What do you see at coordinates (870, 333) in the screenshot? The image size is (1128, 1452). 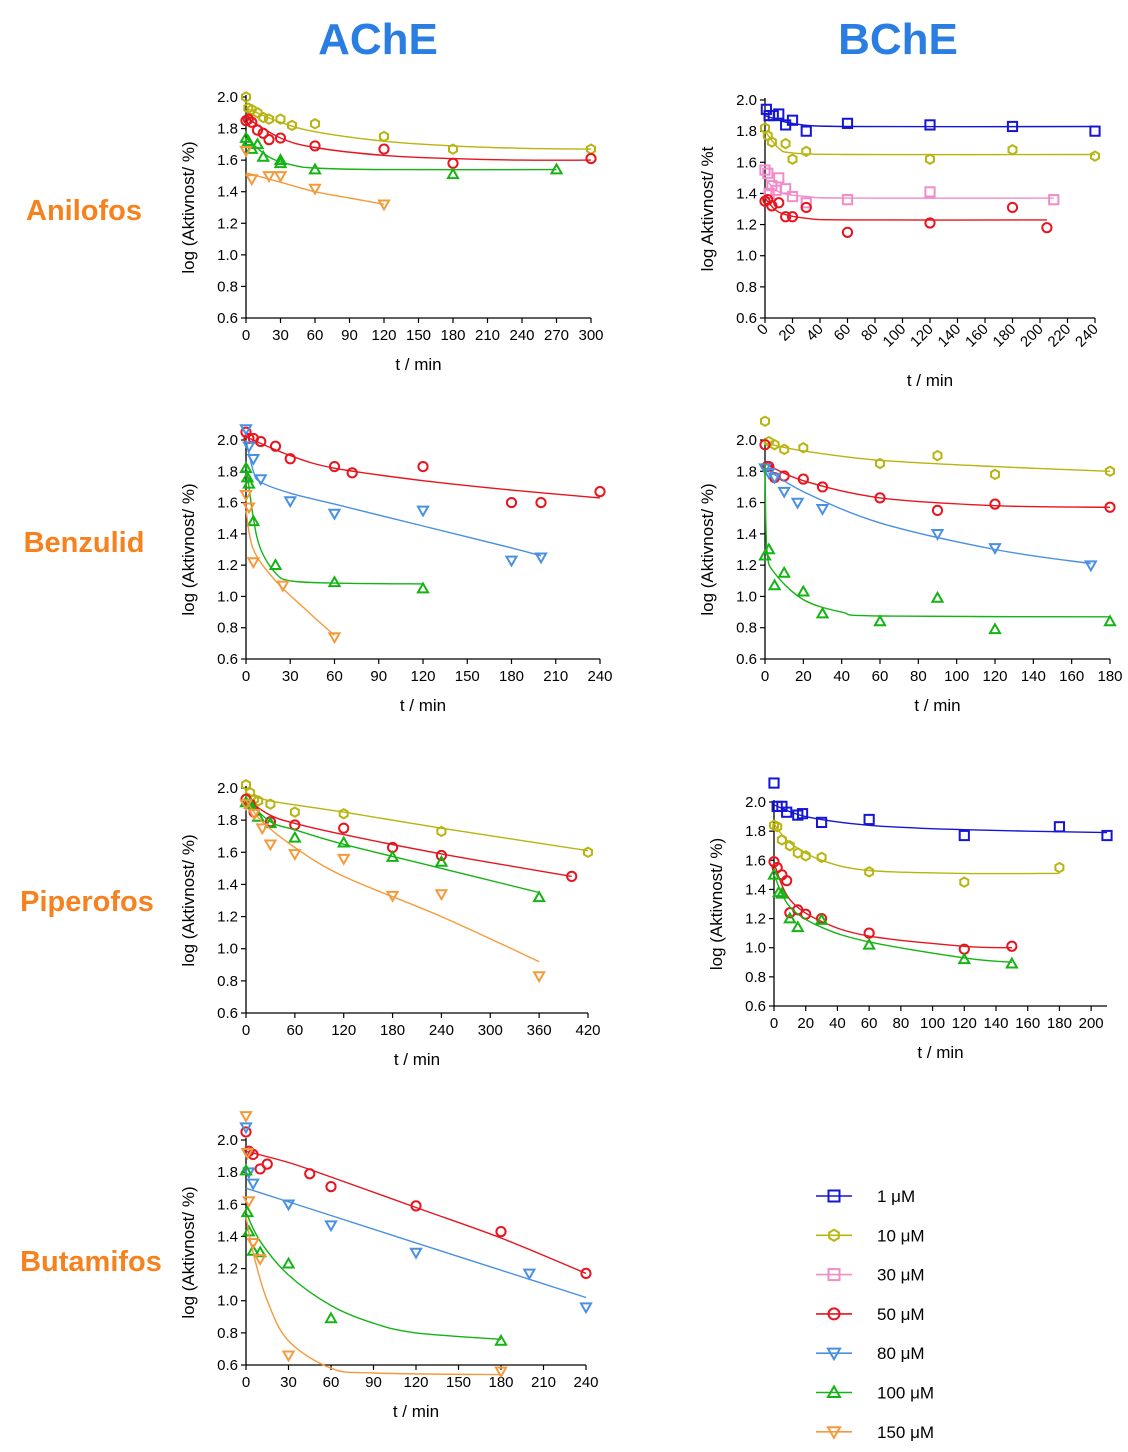 I see `x-tick-label: 80` at bounding box center [870, 333].